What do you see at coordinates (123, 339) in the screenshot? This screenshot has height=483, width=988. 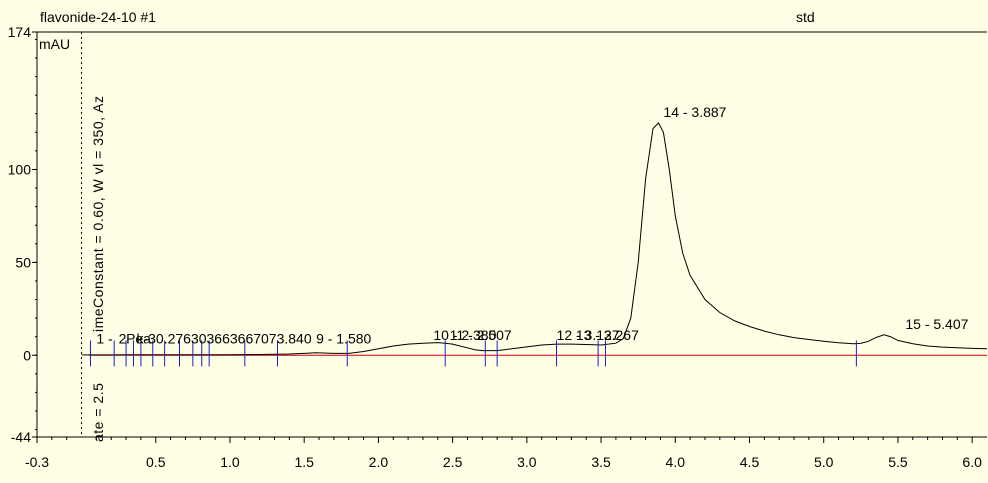 I see `peak-label: 2` at bounding box center [123, 339].